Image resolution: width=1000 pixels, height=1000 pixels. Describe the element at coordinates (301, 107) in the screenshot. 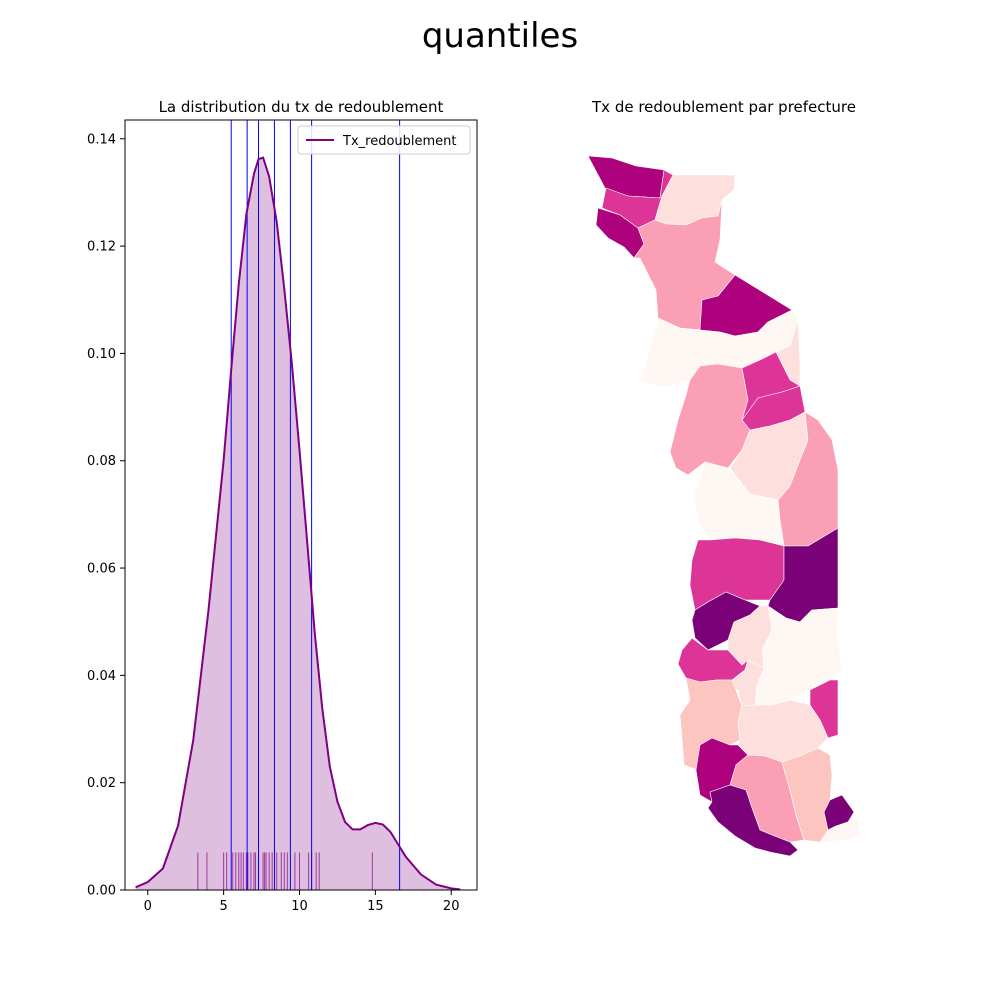

I see `distribution-title: La distribution du tx de redoublement` at that location.